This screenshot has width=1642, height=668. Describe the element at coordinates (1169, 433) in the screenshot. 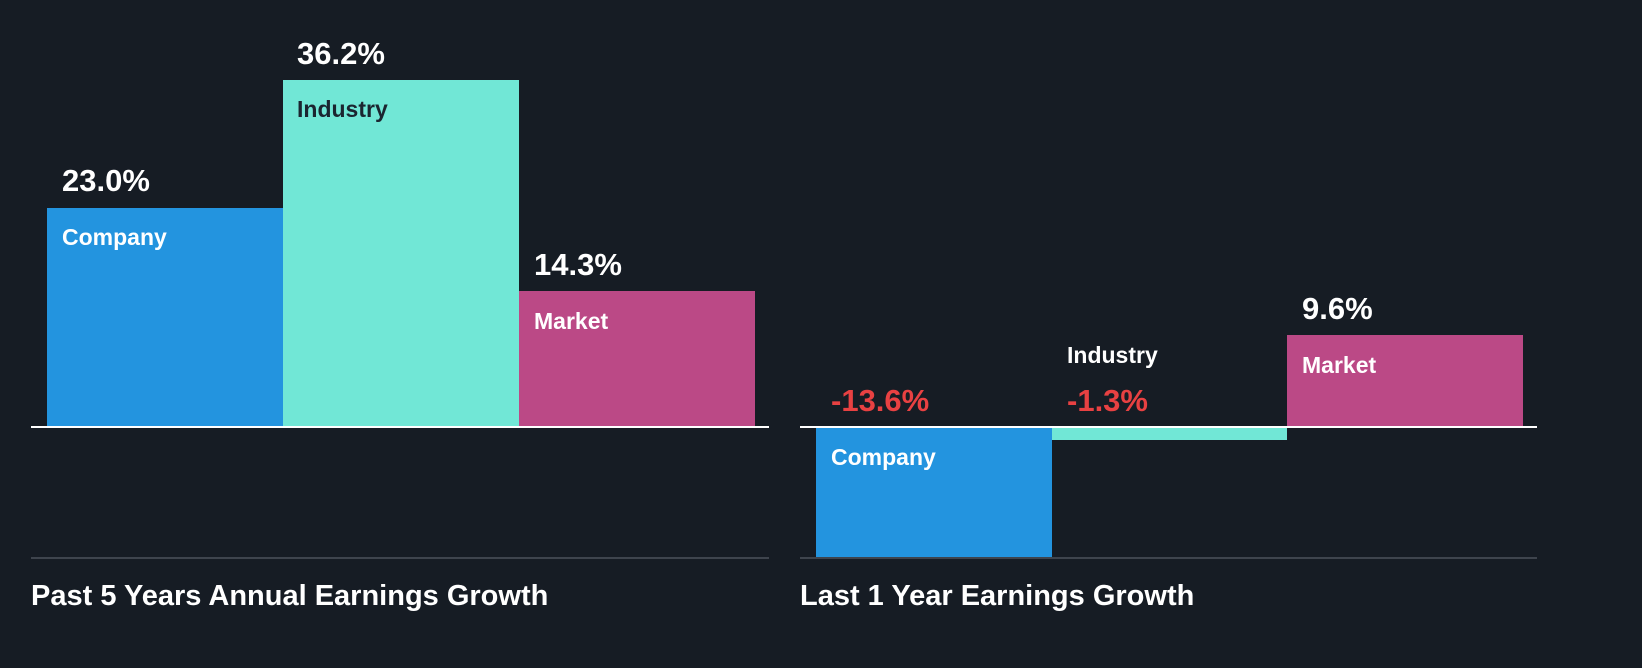

I see `bar-industry-1y` at that location.